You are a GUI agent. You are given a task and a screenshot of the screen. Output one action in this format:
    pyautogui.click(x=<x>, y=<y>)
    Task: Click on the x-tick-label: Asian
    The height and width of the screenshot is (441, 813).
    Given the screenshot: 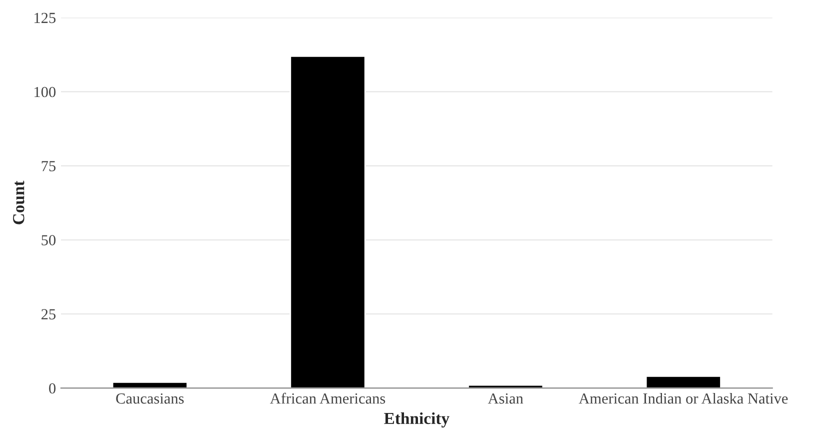 What is the action you would take?
    pyautogui.click(x=506, y=398)
    